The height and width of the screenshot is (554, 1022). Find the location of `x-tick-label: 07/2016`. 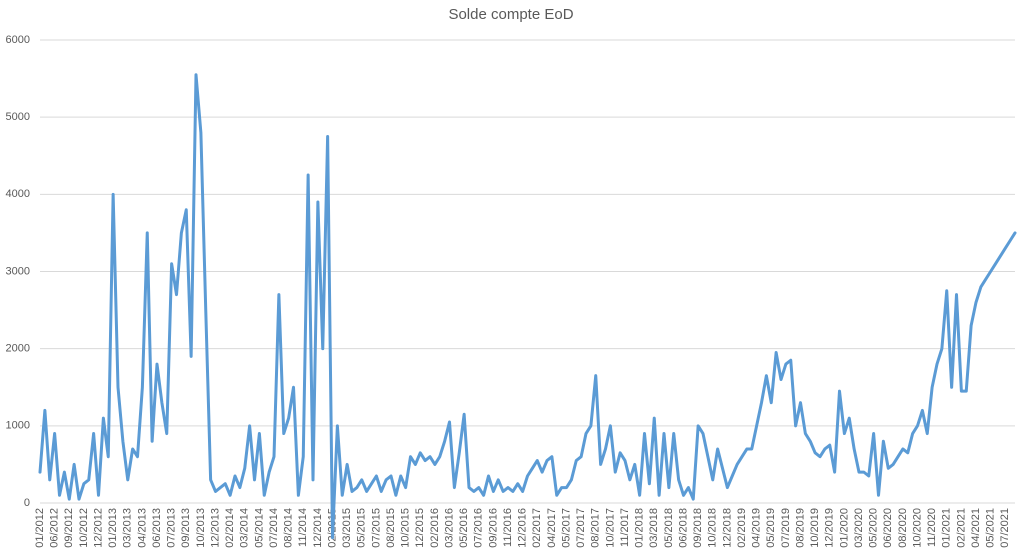

x-tick-label: 07/2016 is located at coordinates (479, 528).